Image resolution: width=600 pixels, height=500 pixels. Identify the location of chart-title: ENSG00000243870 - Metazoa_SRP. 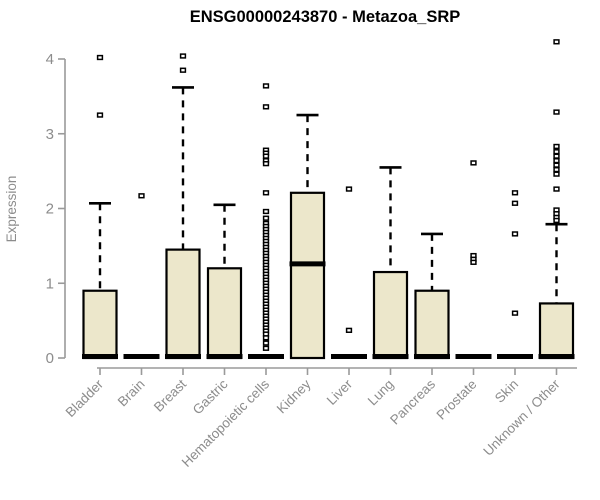
(325, 17).